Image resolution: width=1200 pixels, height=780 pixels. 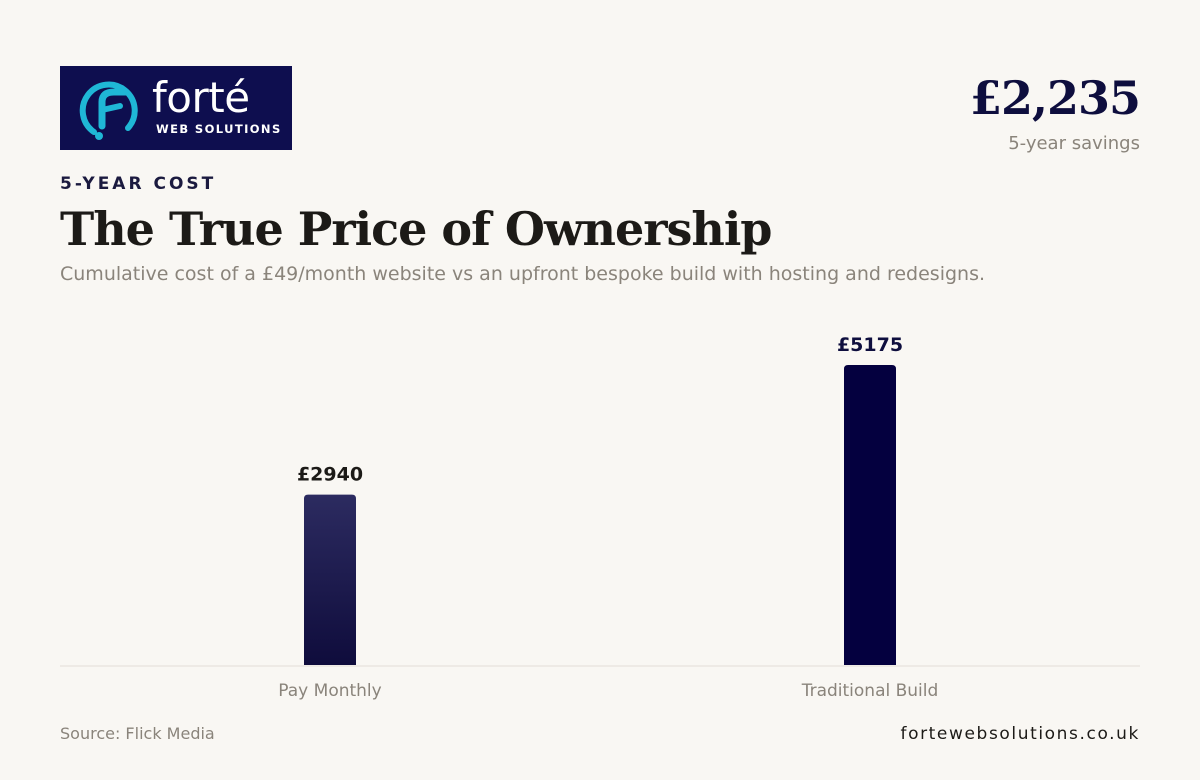 What do you see at coordinates (138, 184) in the screenshot?
I see `section-eyebrow: 5-YEAR COST` at bounding box center [138, 184].